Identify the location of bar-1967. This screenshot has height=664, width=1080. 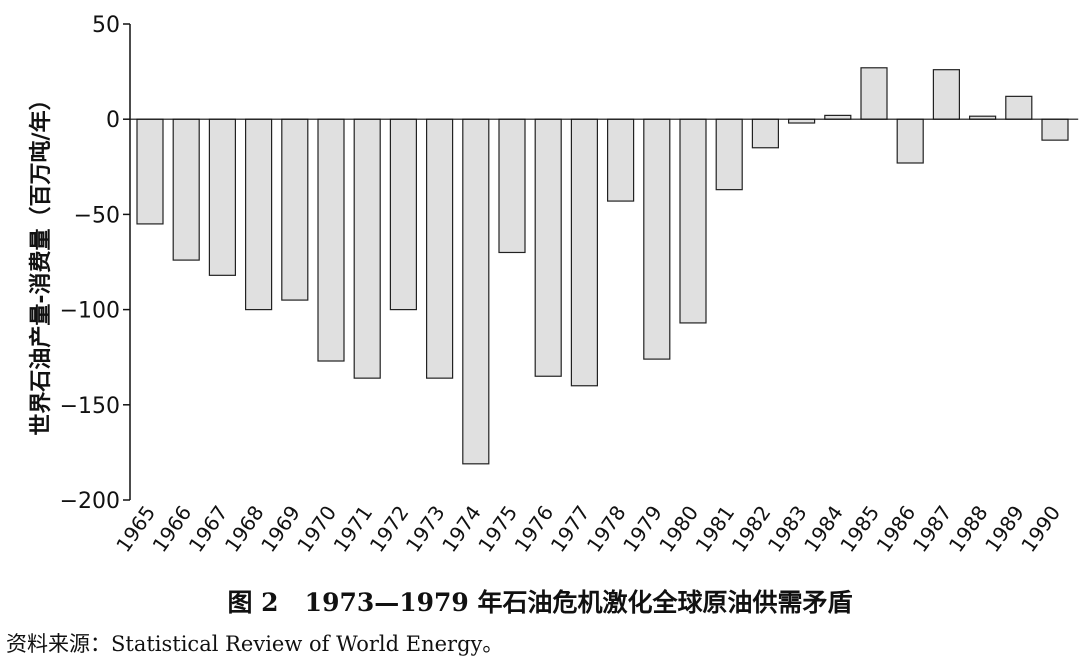
(222, 197).